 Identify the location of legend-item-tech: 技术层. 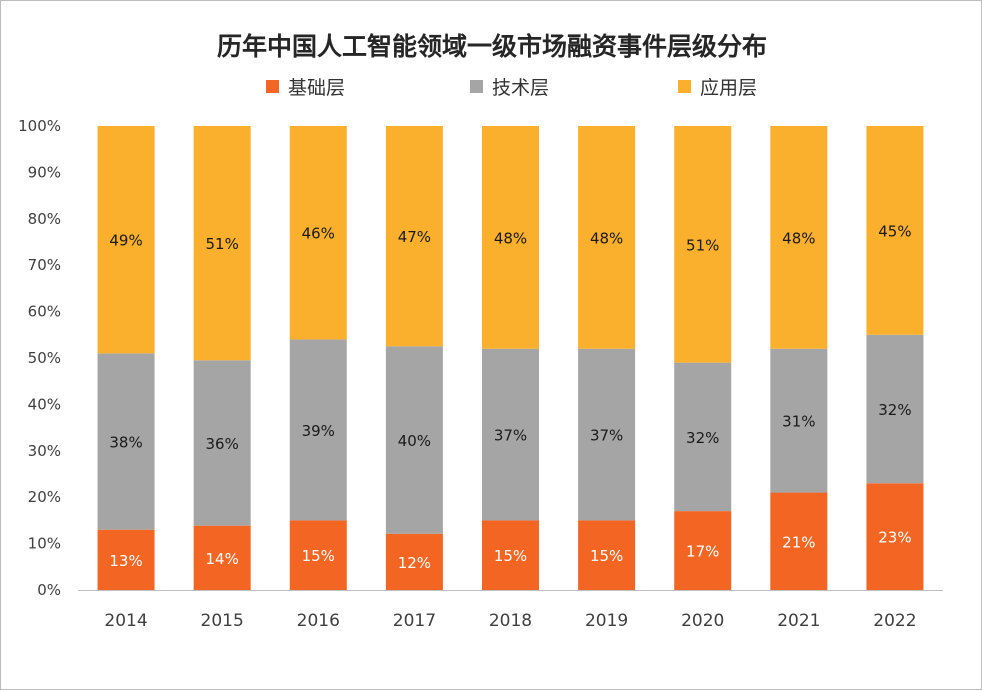
(509, 86).